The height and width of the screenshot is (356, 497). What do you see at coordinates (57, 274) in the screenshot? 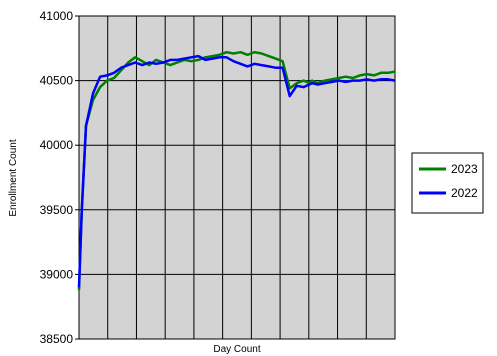
I see `y-tick-label: 39000` at bounding box center [57, 274].